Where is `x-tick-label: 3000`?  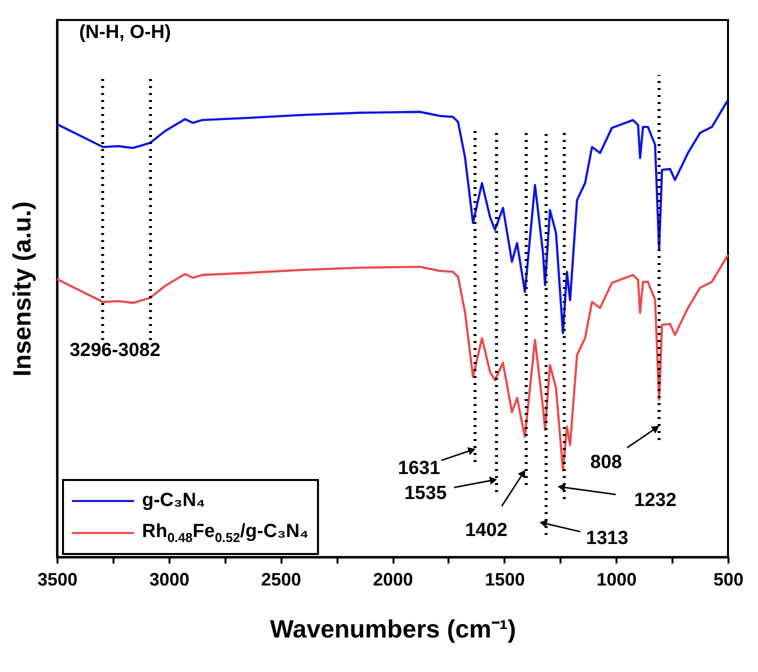
x-tick-label: 3000 is located at coordinates (169, 580).